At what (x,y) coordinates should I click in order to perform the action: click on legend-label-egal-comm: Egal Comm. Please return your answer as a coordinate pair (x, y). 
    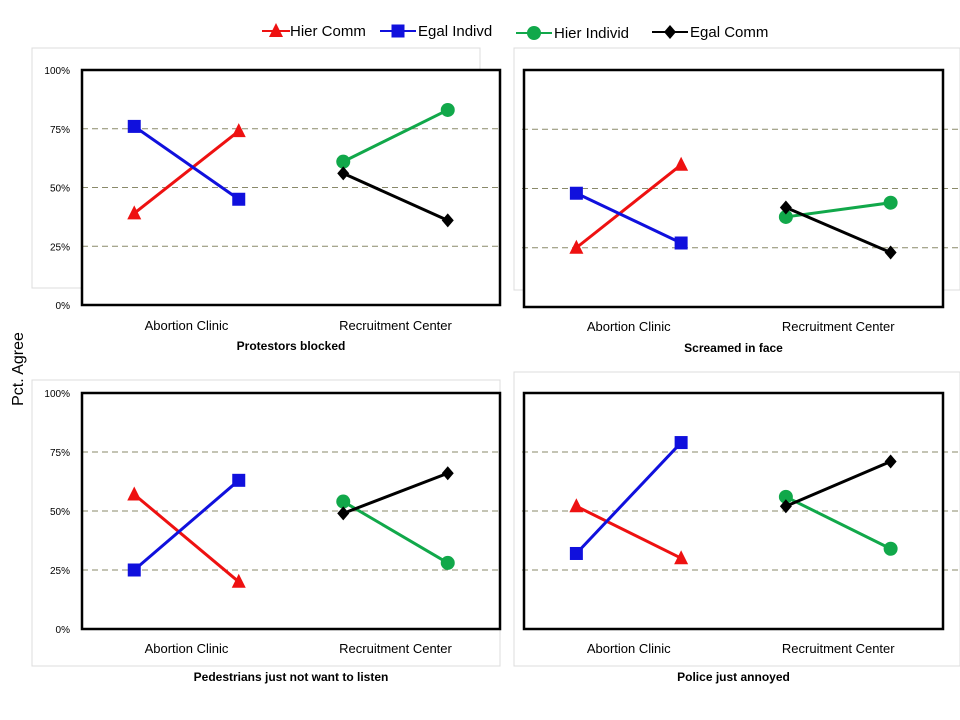
    Looking at the image, I should click on (729, 32).